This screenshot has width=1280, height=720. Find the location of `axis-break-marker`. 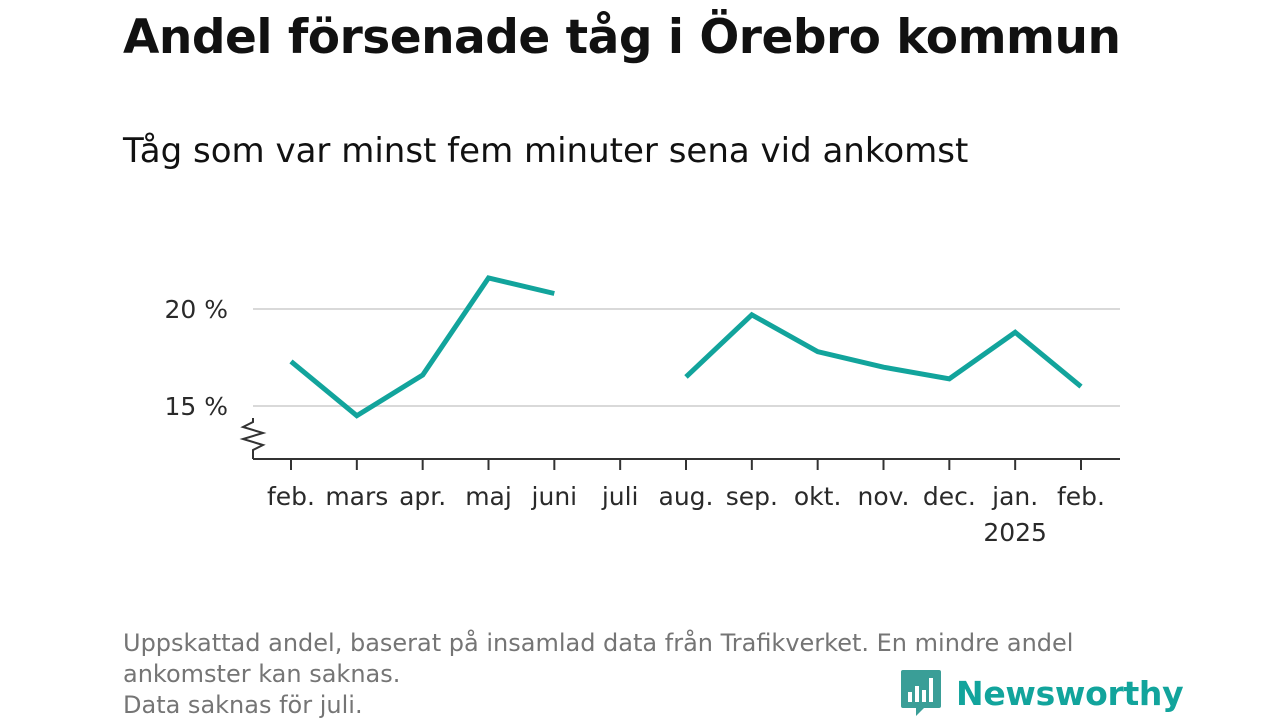

axis-break-marker is located at coordinates (253, 438).